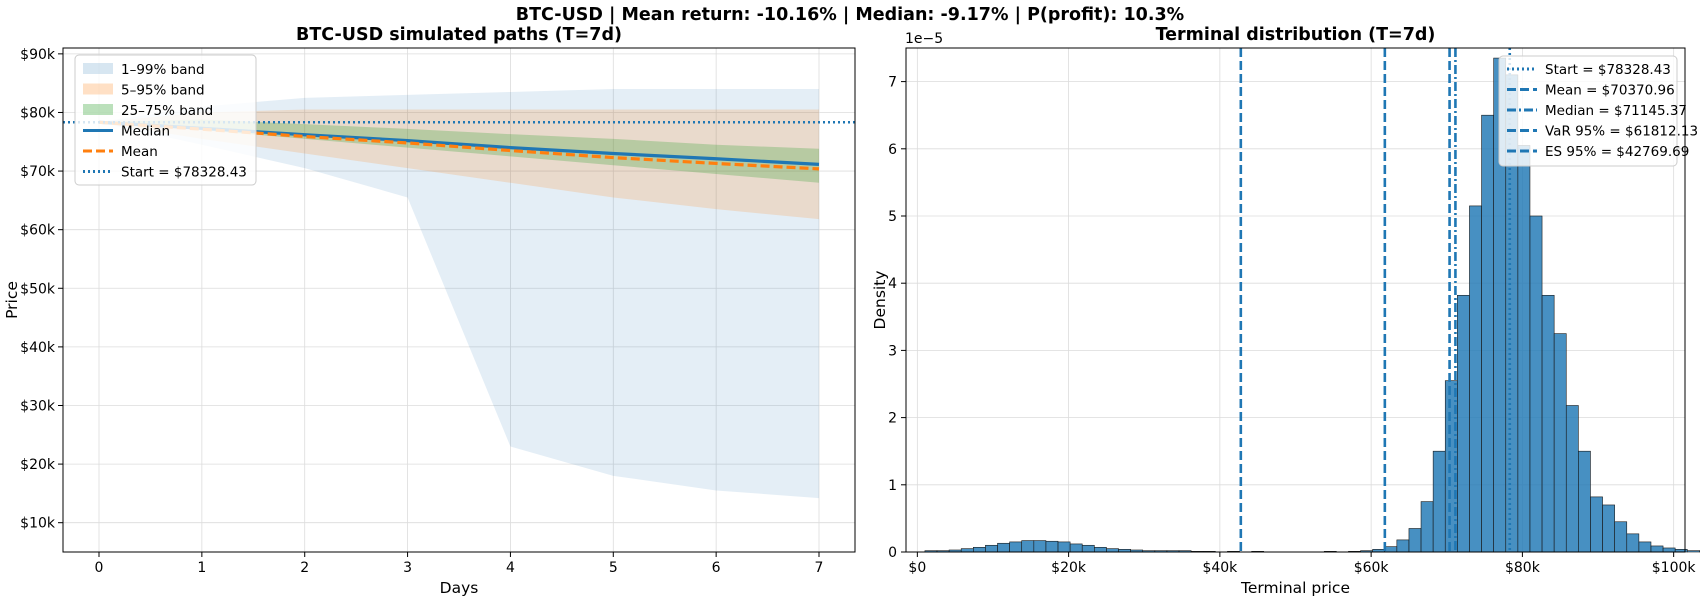 This screenshot has height=600, width=1700. What do you see at coordinates (139, 152) in the screenshot?
I see `legend-label: Mean` at bounding box center [139, 152].